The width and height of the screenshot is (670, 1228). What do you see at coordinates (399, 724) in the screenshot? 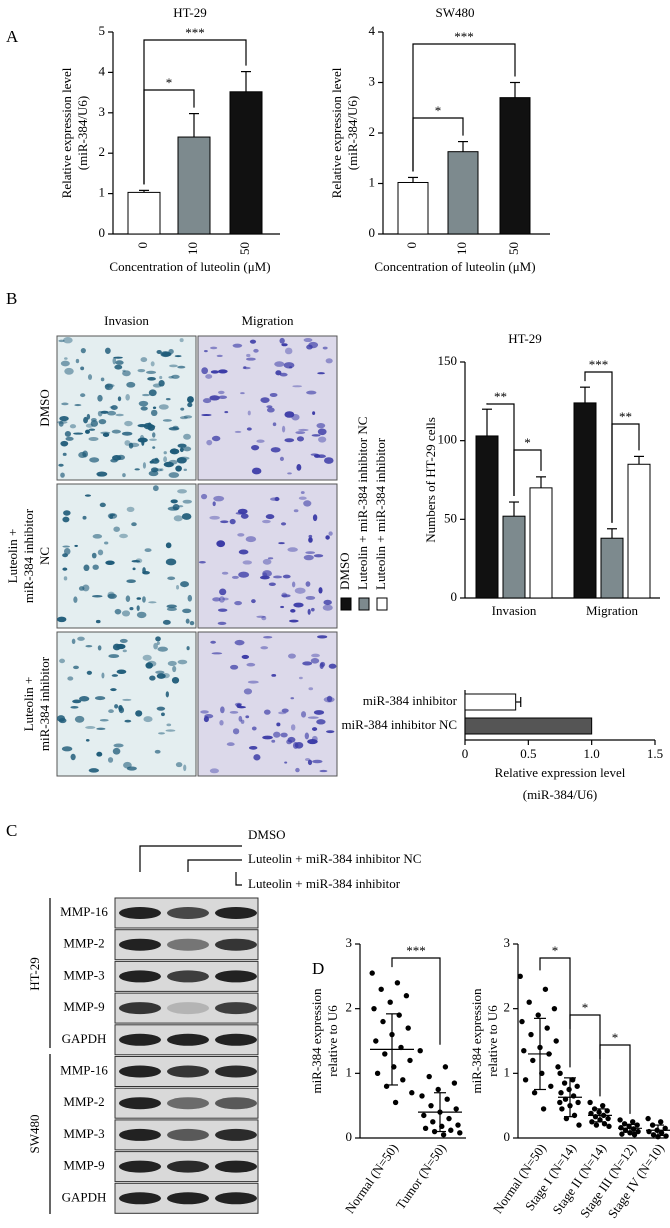
I see `y-tick-label: miR-384 inhibitor NC` at bounding box center [399, 724].